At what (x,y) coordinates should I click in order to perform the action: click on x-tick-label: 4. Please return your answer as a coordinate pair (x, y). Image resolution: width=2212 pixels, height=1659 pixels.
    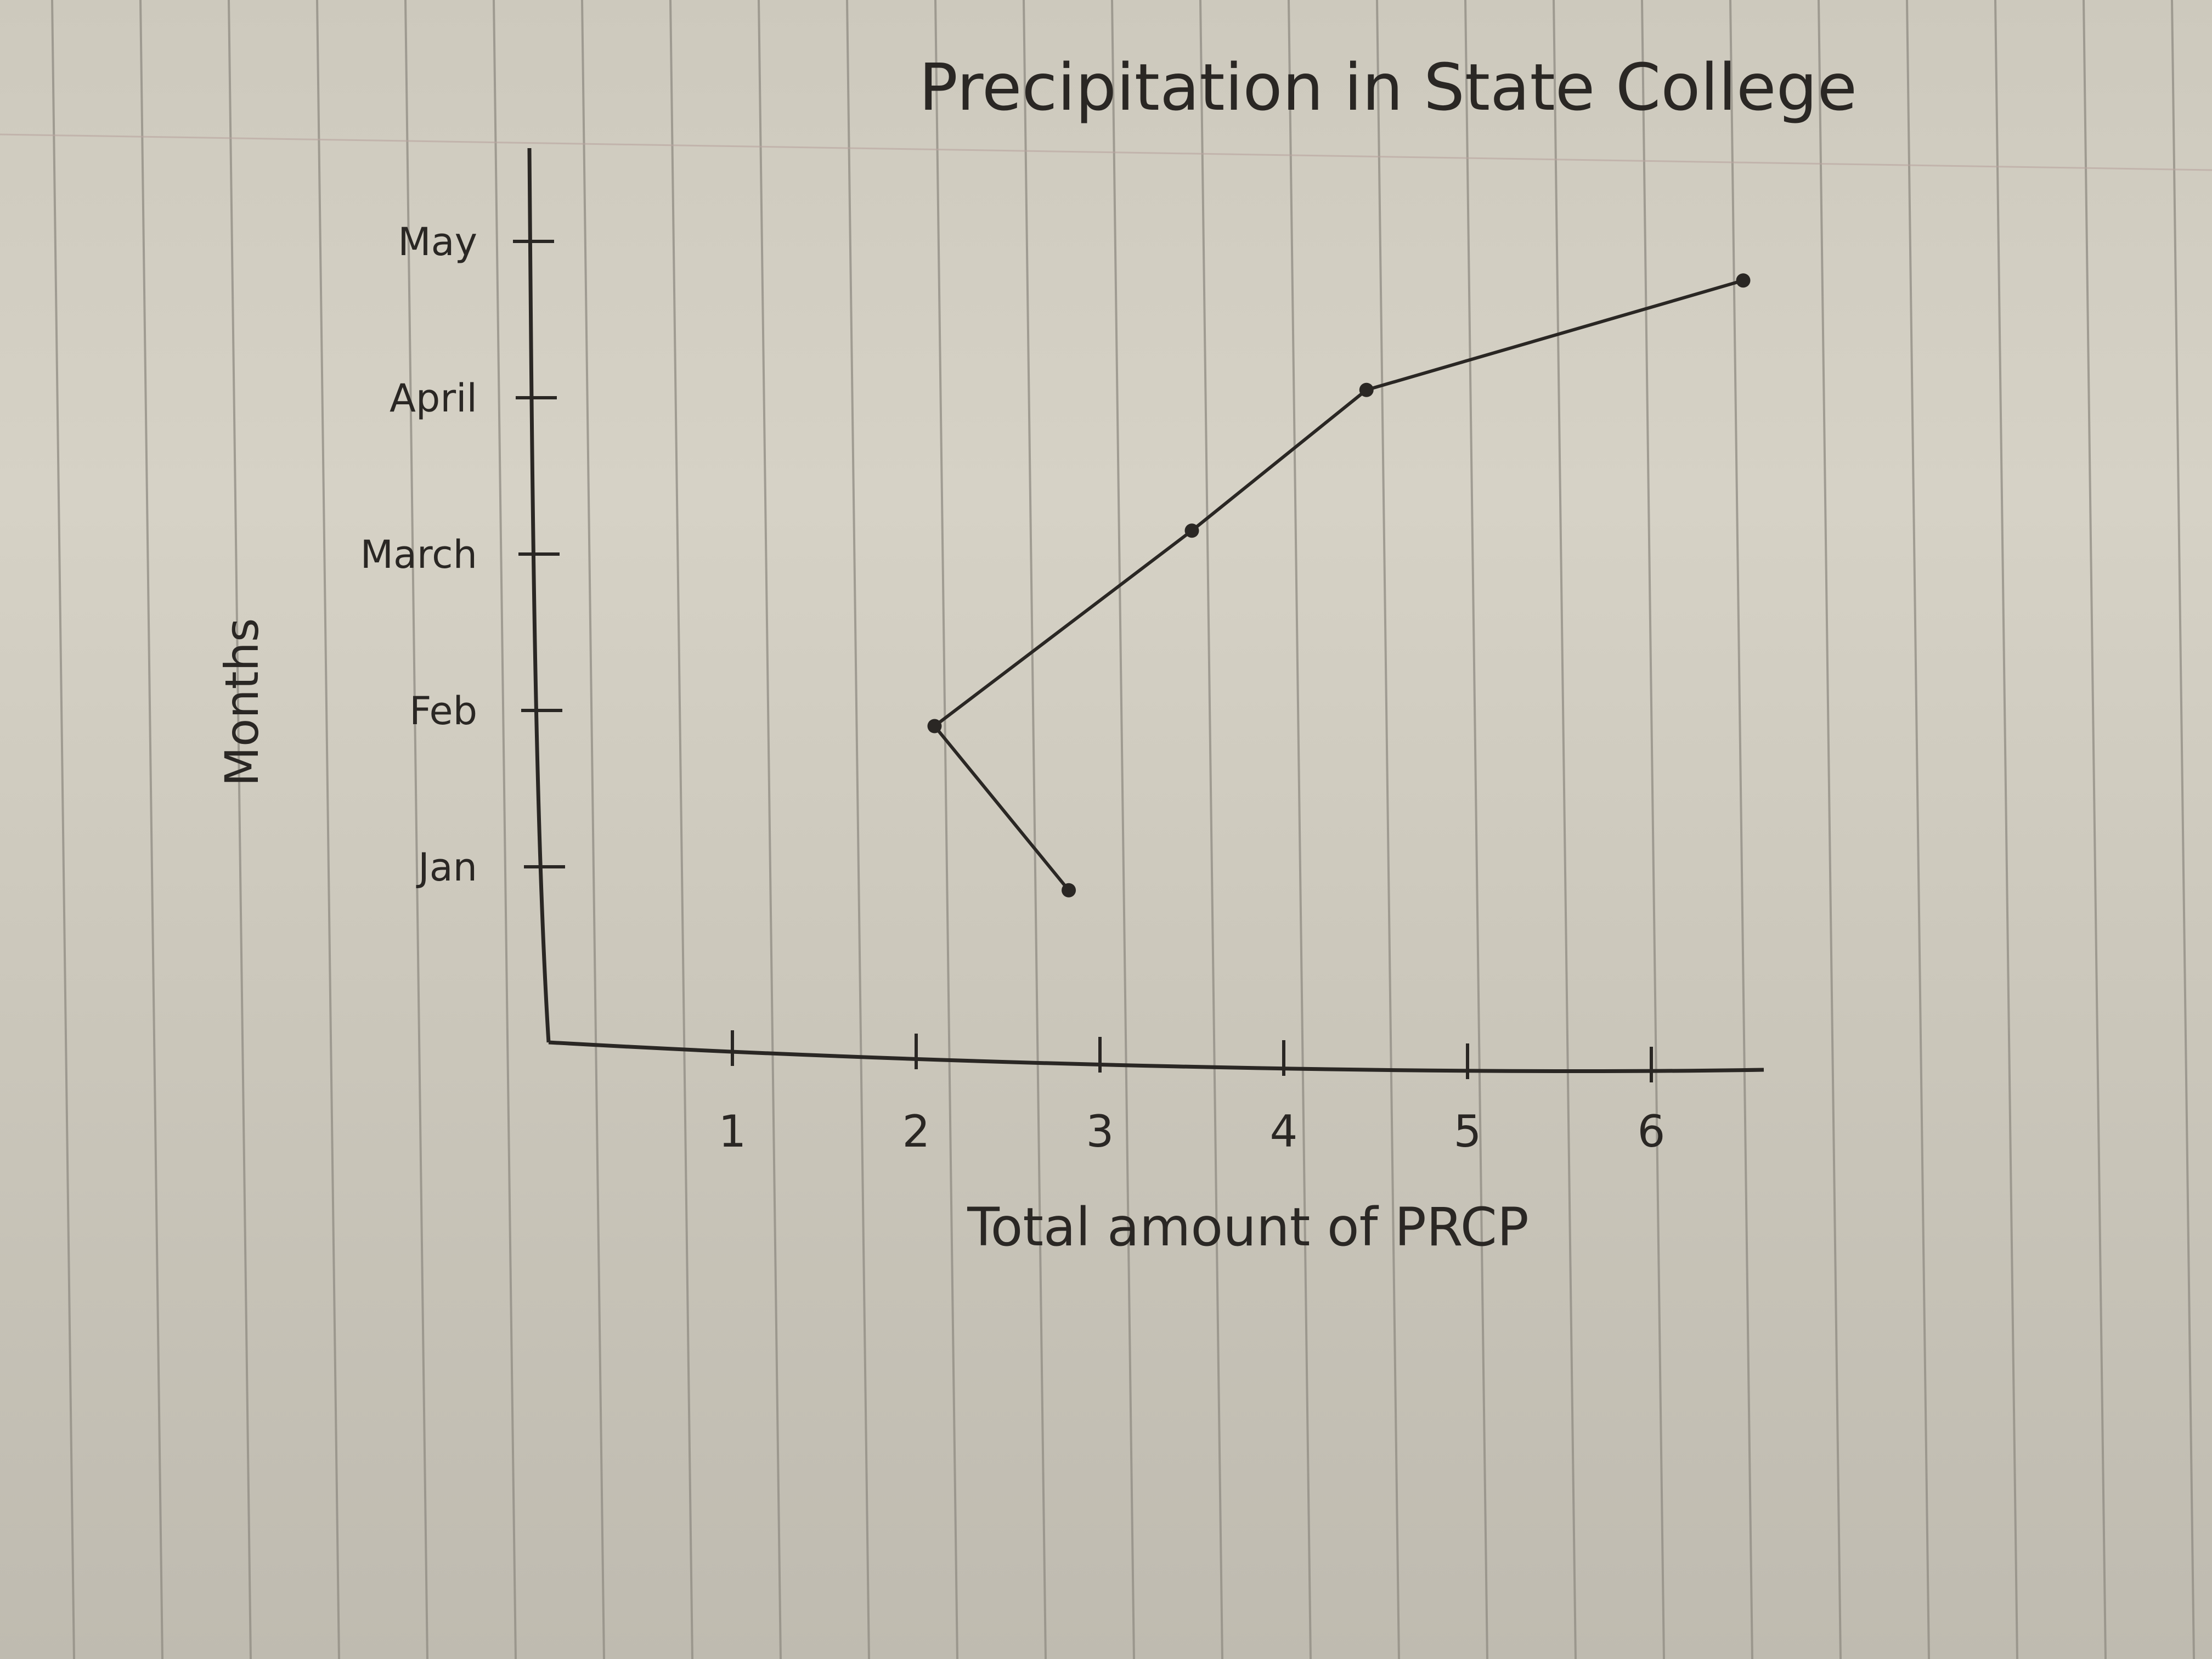
    Looking at the image, I should click on (1284, 1132).